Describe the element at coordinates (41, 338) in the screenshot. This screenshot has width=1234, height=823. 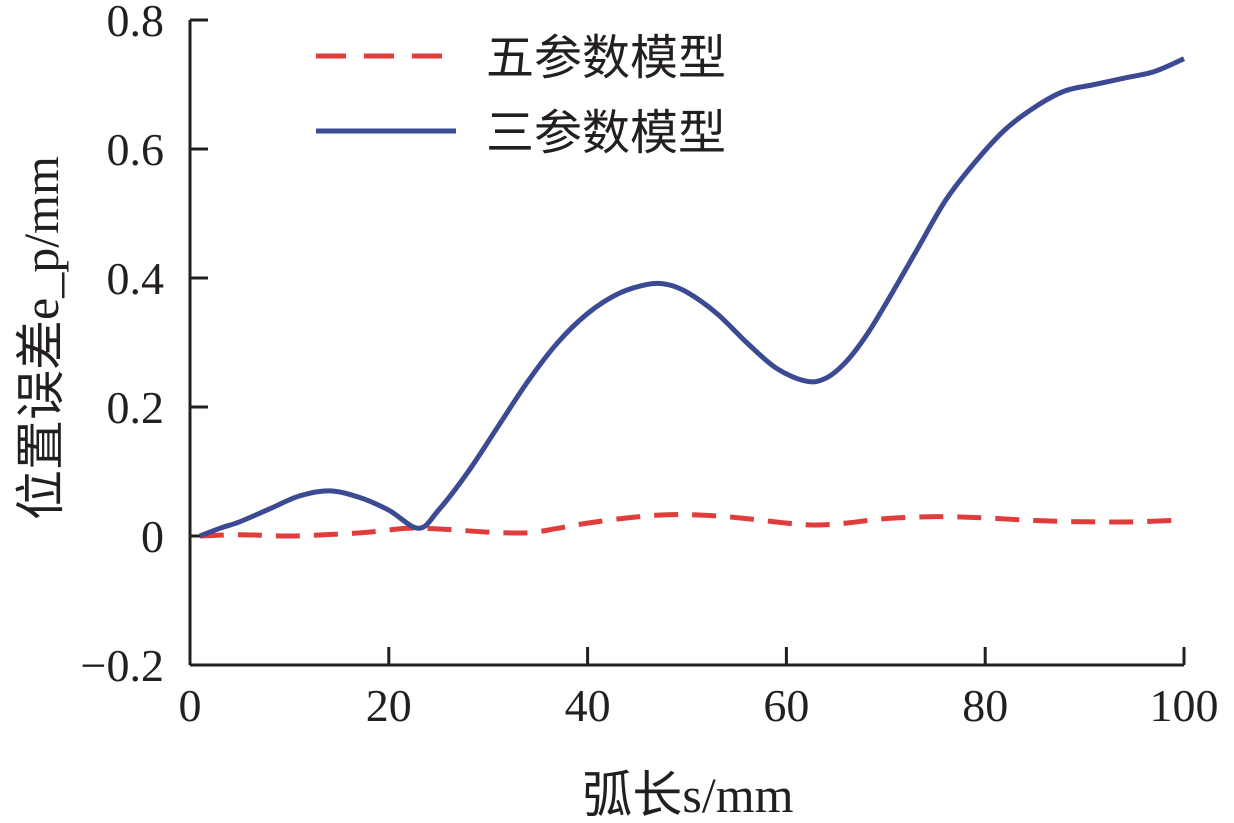
I see `y-axis-title: 位置误差e_p/mm` at that location.